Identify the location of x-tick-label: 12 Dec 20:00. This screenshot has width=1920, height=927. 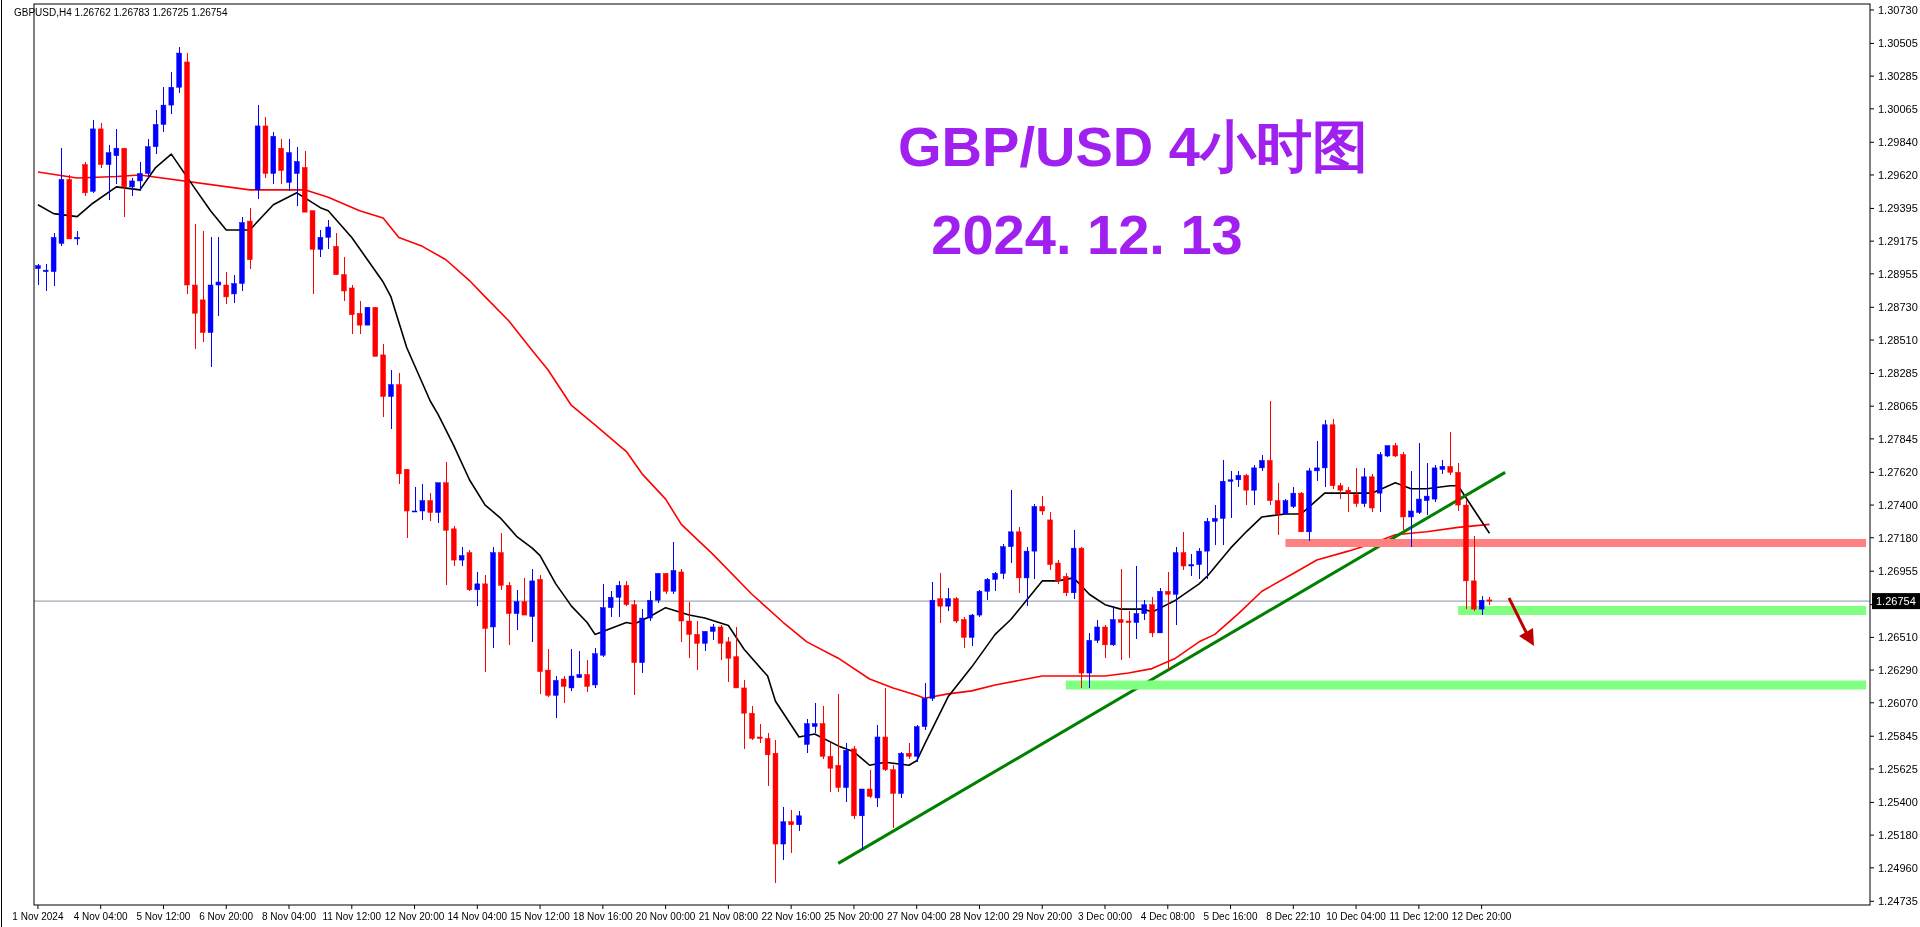
(1481, 916).